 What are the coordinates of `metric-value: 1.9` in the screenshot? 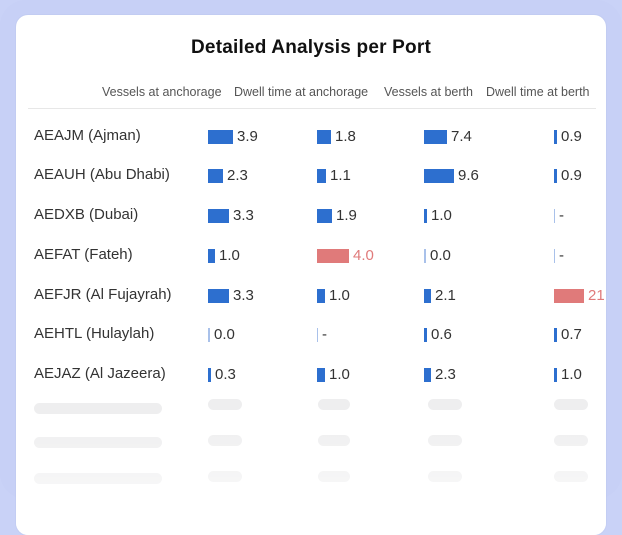 It's located at (346, 215).